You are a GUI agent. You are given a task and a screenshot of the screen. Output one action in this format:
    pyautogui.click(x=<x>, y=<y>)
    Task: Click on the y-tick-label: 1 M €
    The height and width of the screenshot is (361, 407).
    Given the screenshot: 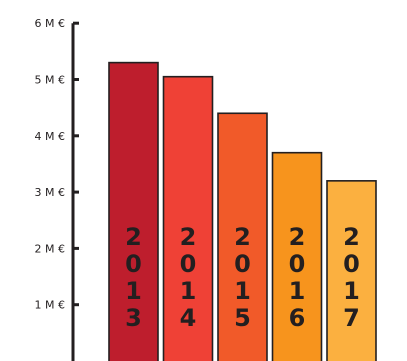 What is the action you would take?
    pyautogui.click(x=50, y=305)
    